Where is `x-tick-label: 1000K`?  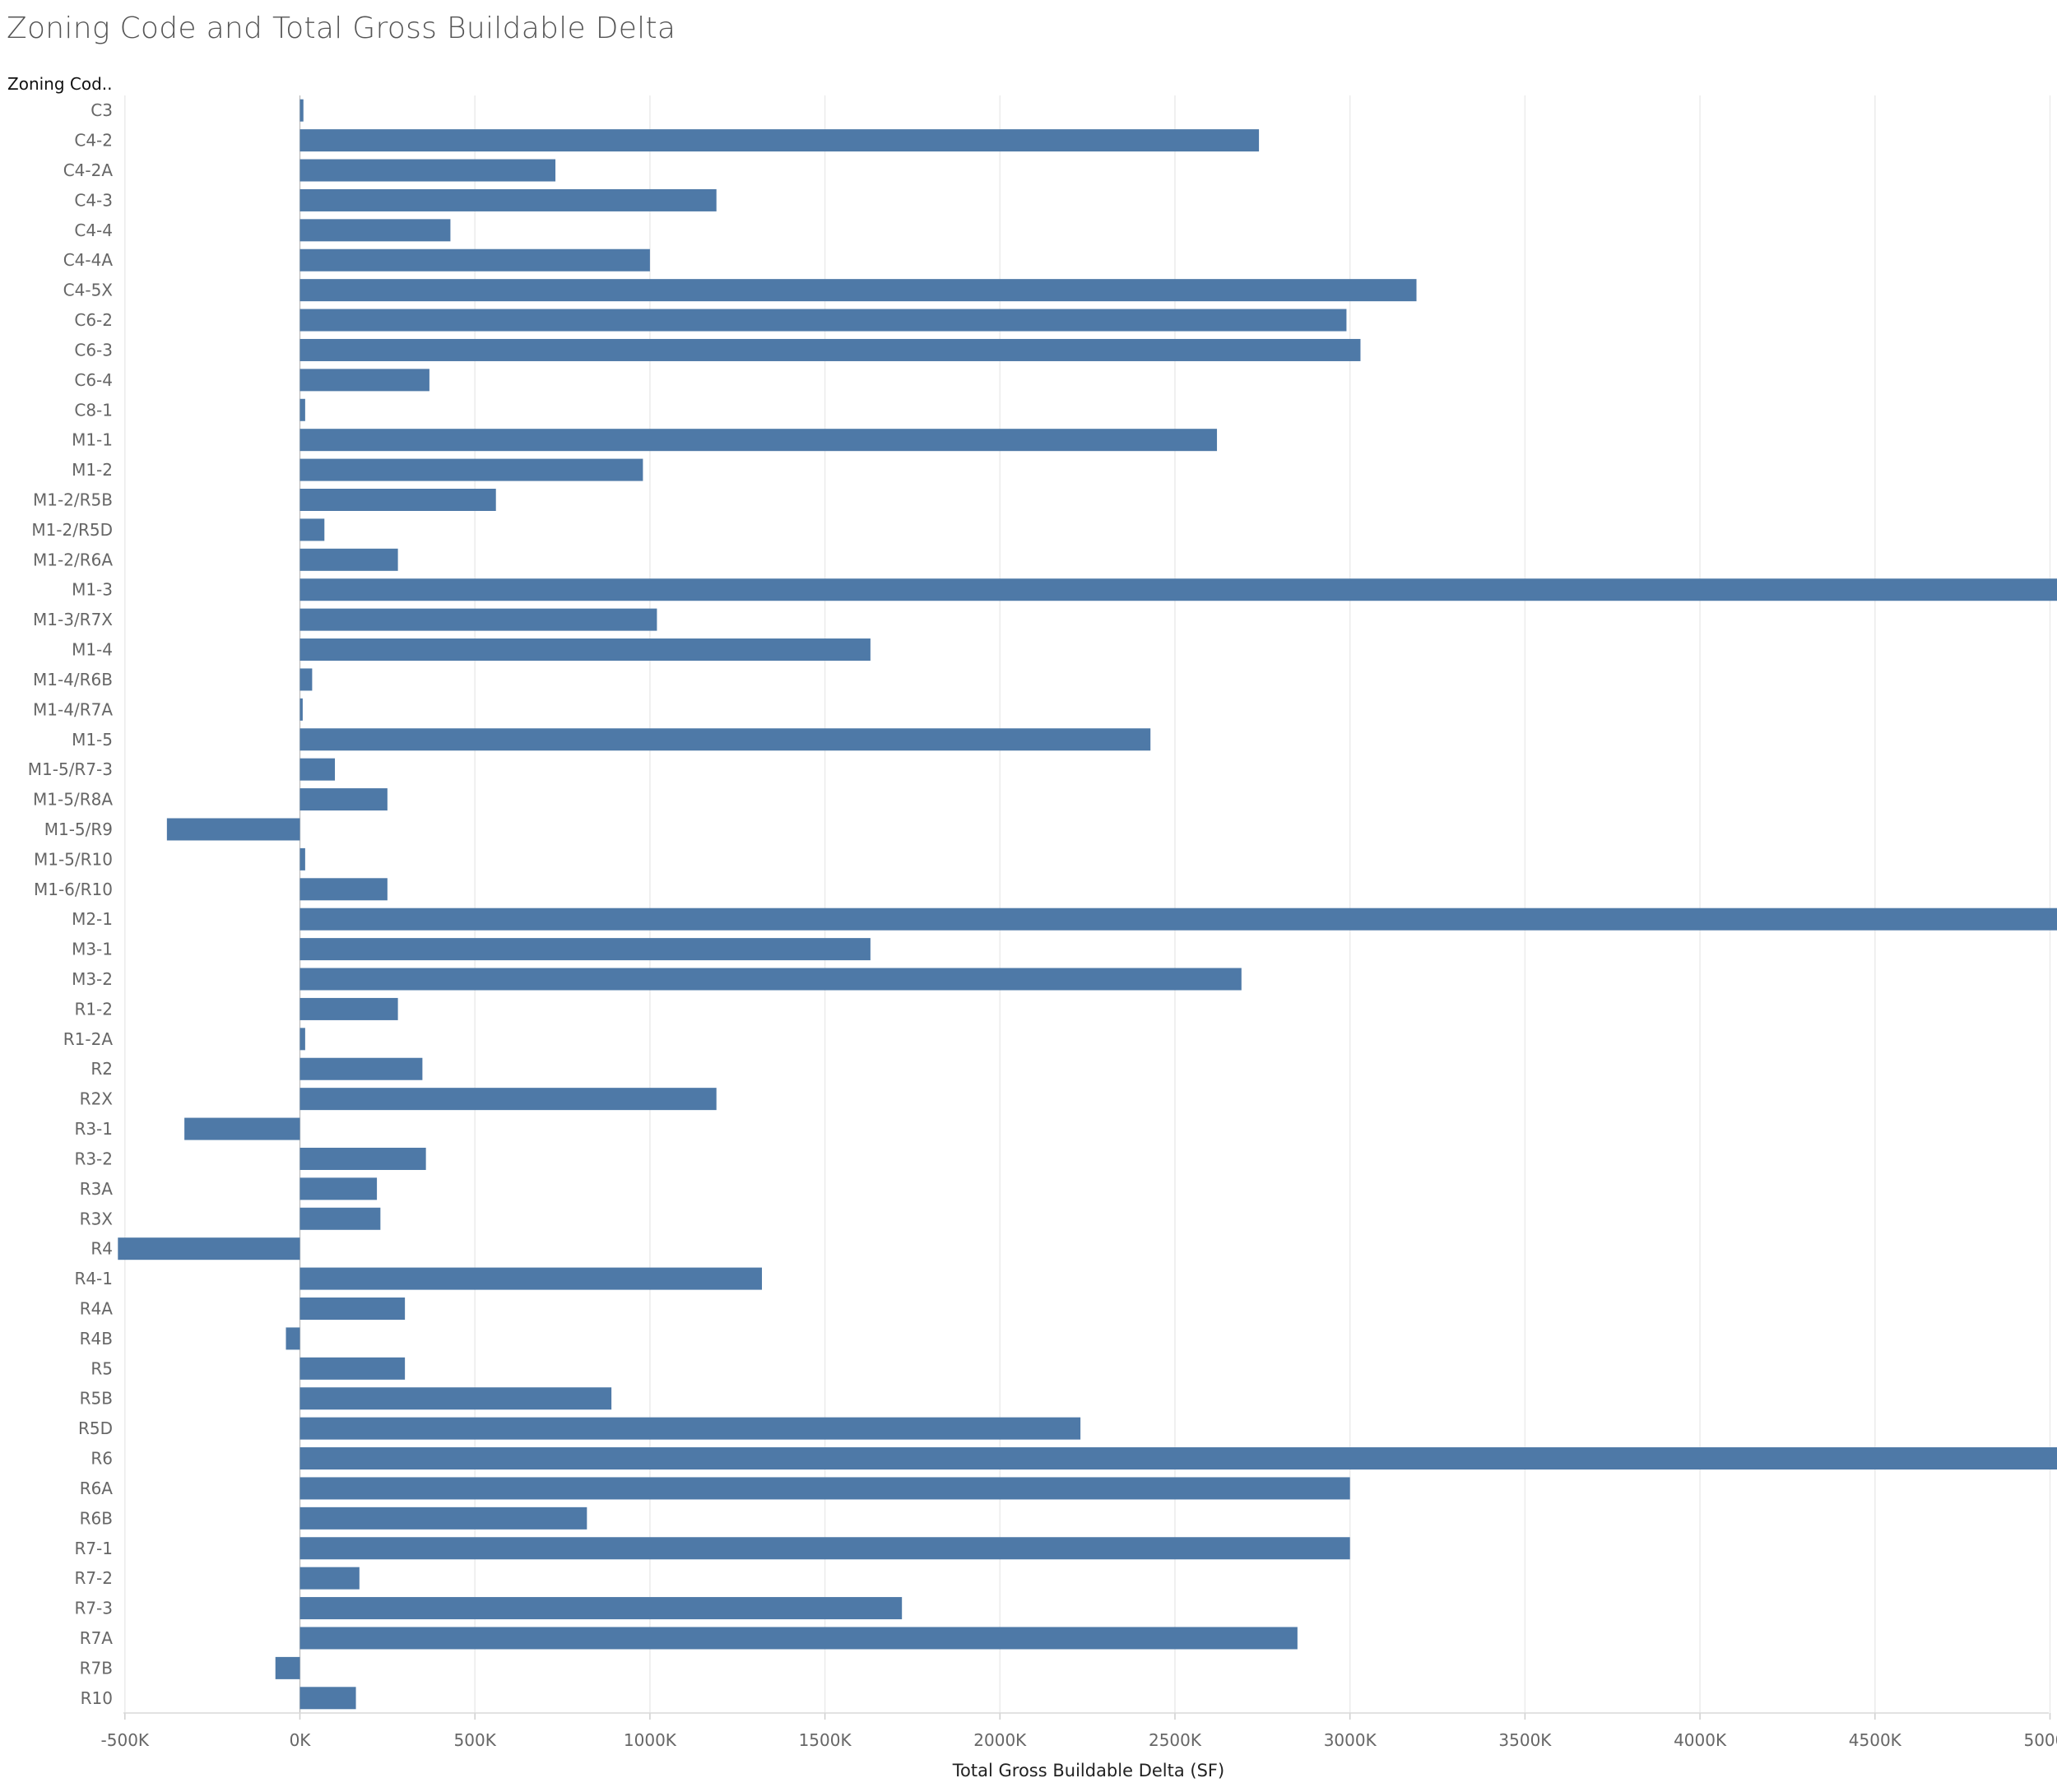 x-tick-label: 1000K is located at coordinates (650, 1740).